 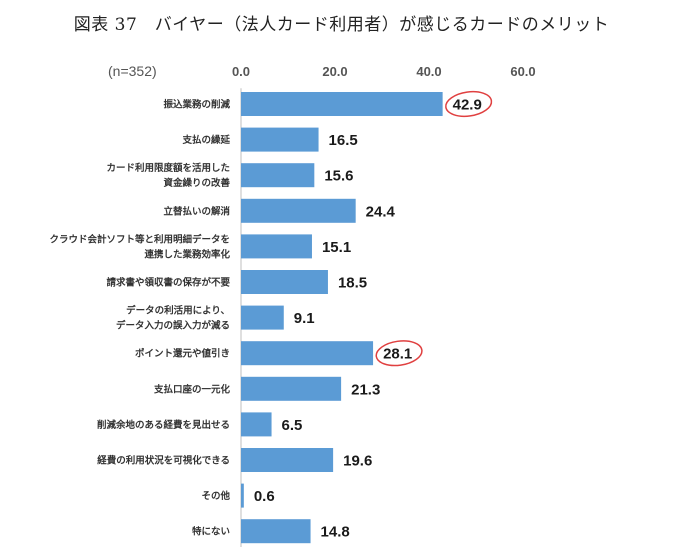 What do you see at coordinates (187, 254) in the screenshot?
I see `category-label: 連携した業務効率化` at bounding box center [187, 254].